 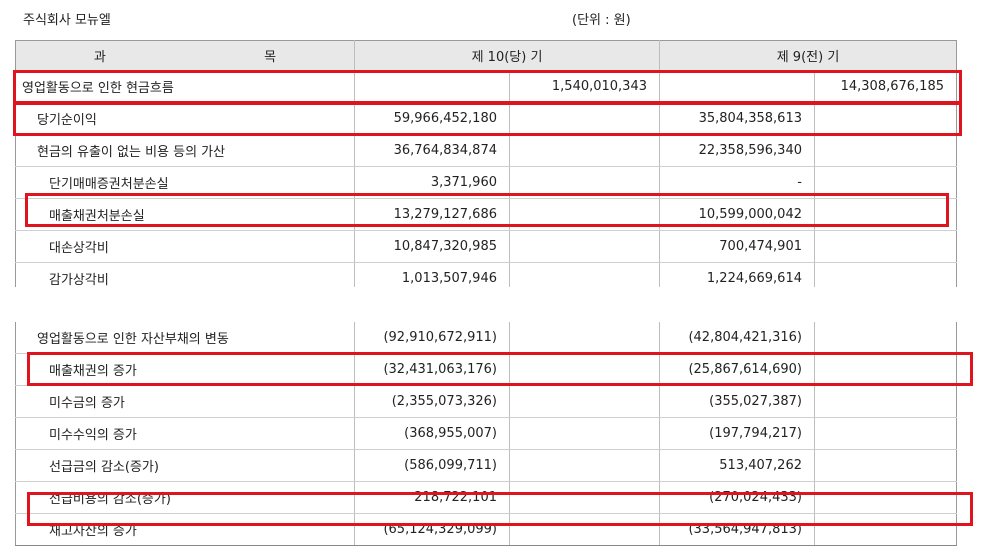 I want to click on cell-value: (25,867,614,690), so click(x=737, y=369).